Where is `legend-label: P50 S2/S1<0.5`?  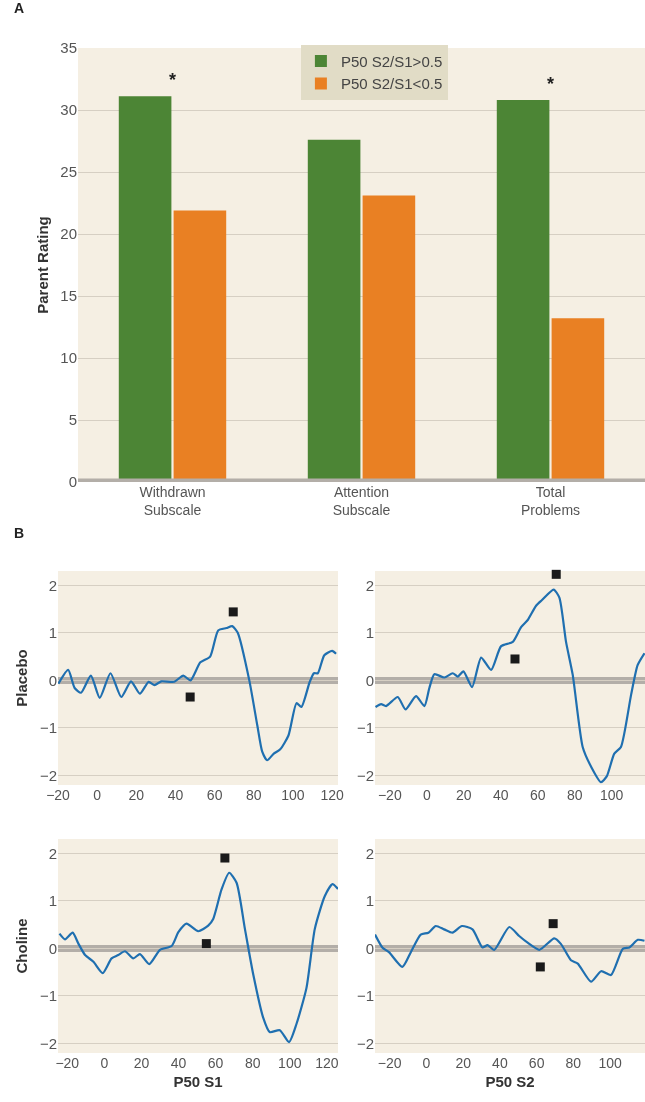
legend-label: P50 S2/S1<0.5 is located at coordinates (391, 84).